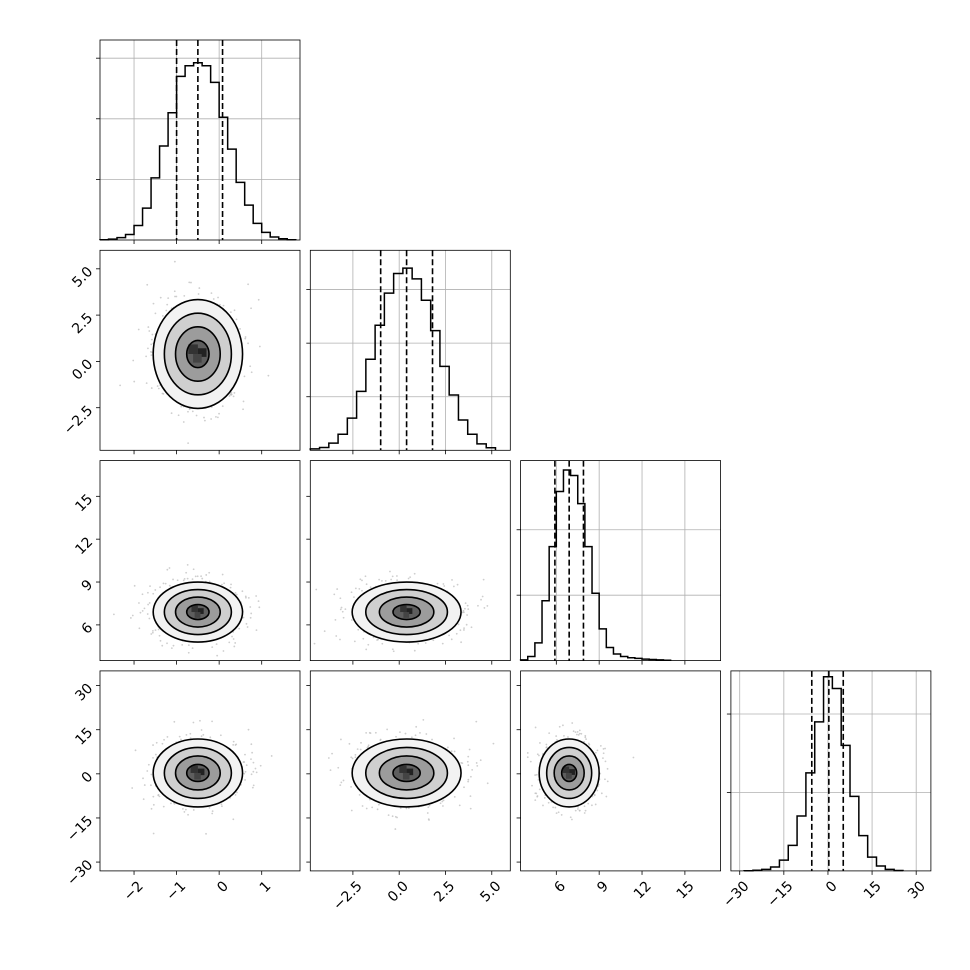 The width and height of the screenshot is (970, 970). What do you see at coordinates (223, 887) in the screenshot?
I see `x-tick-label: 0` at bounding box center [223, 887].